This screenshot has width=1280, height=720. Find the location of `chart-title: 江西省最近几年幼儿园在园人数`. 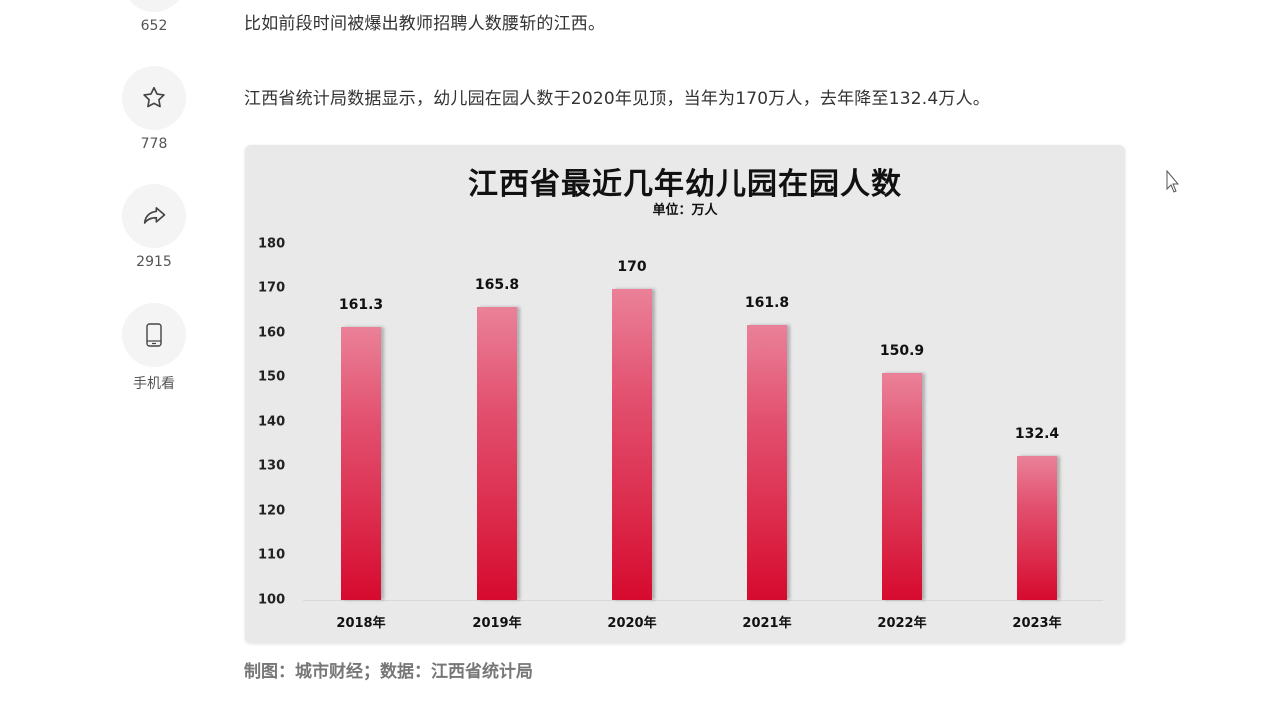

chart-title: 江西省最近几年幼儿园在园人数 is located at coordinates (685, 184).